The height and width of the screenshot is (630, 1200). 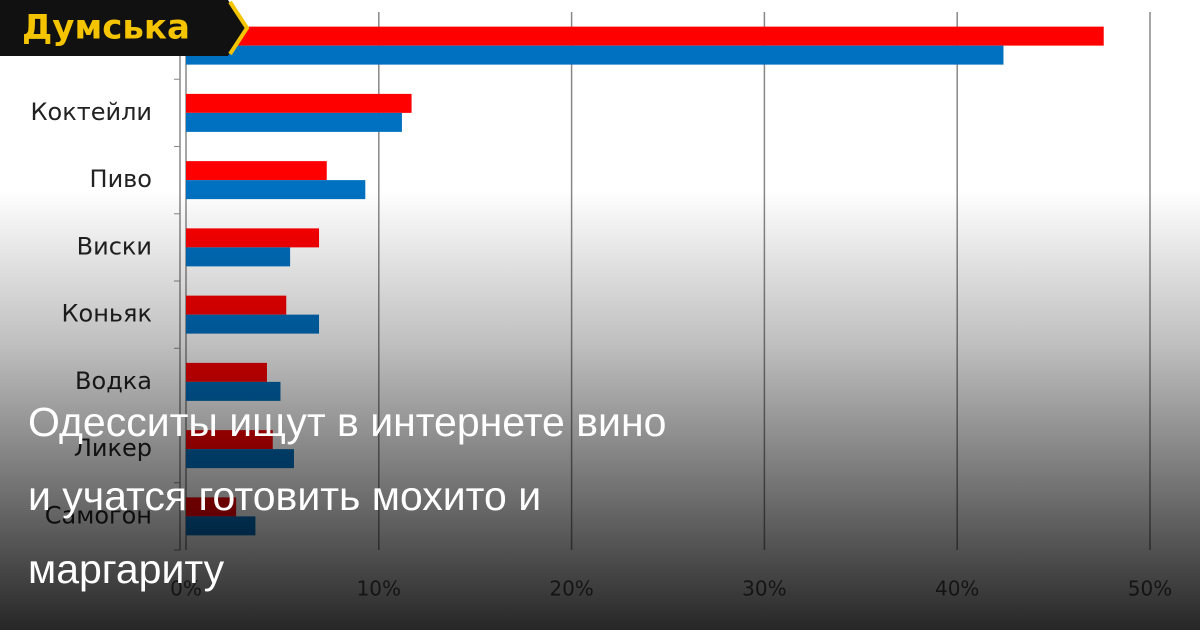 What do you see at coordinates (121, 179) in the screenshot?
I see `y-tick-label: Пиво` at bounding box center [121, 179].